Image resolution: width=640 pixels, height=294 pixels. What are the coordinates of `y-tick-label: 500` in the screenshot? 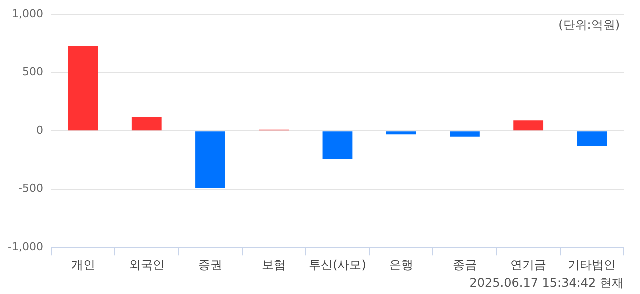 It's located at (33, 72).